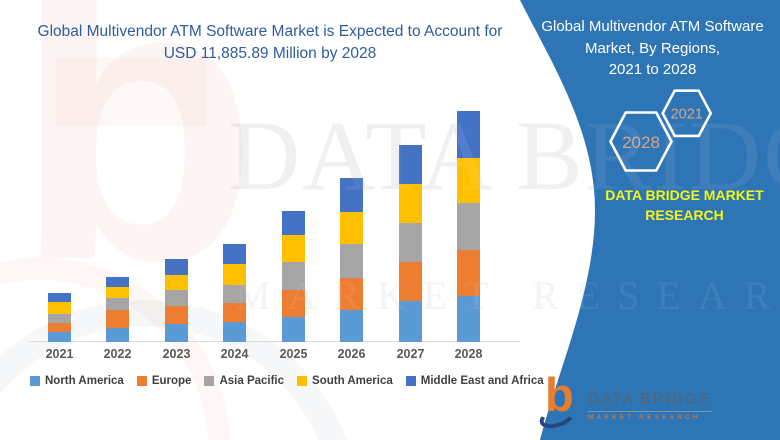 This screenshot has height=440, width=780. What do you see at coordinates (351, 354) in the screenshot?
I see `x-axis-label-2026: 2026` at bounding box center [351, 354].